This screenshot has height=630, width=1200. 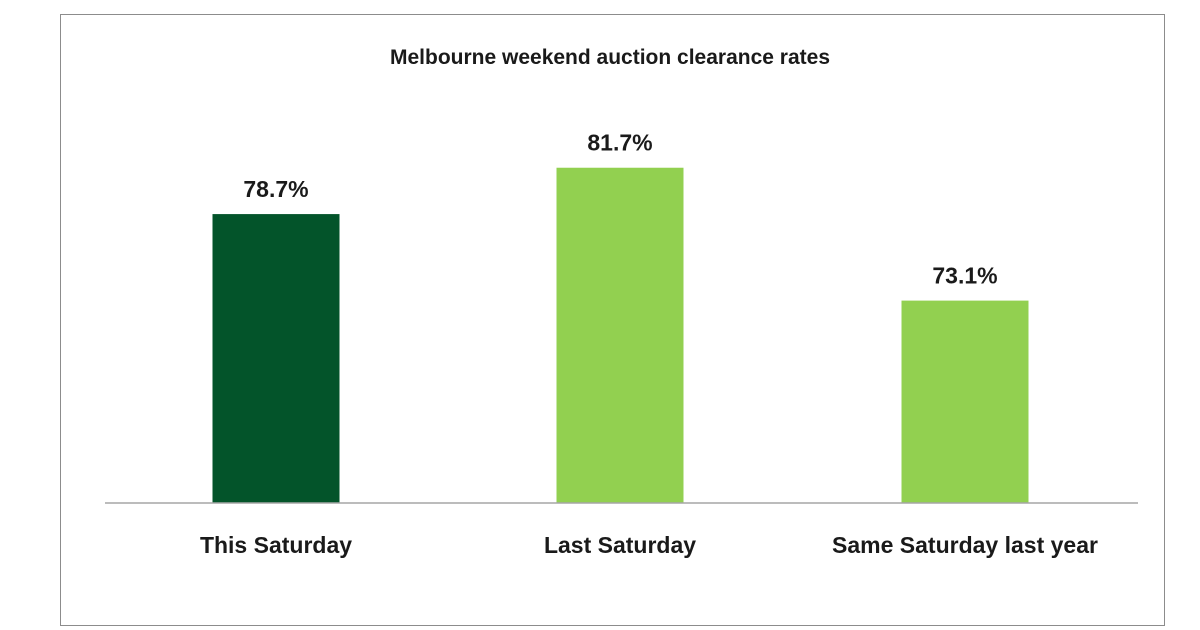 What do you see at coordinates (619, 143) in the screenshot?
I see `bar-value-label-2: 81.7%` at bounding box center [619, 143].